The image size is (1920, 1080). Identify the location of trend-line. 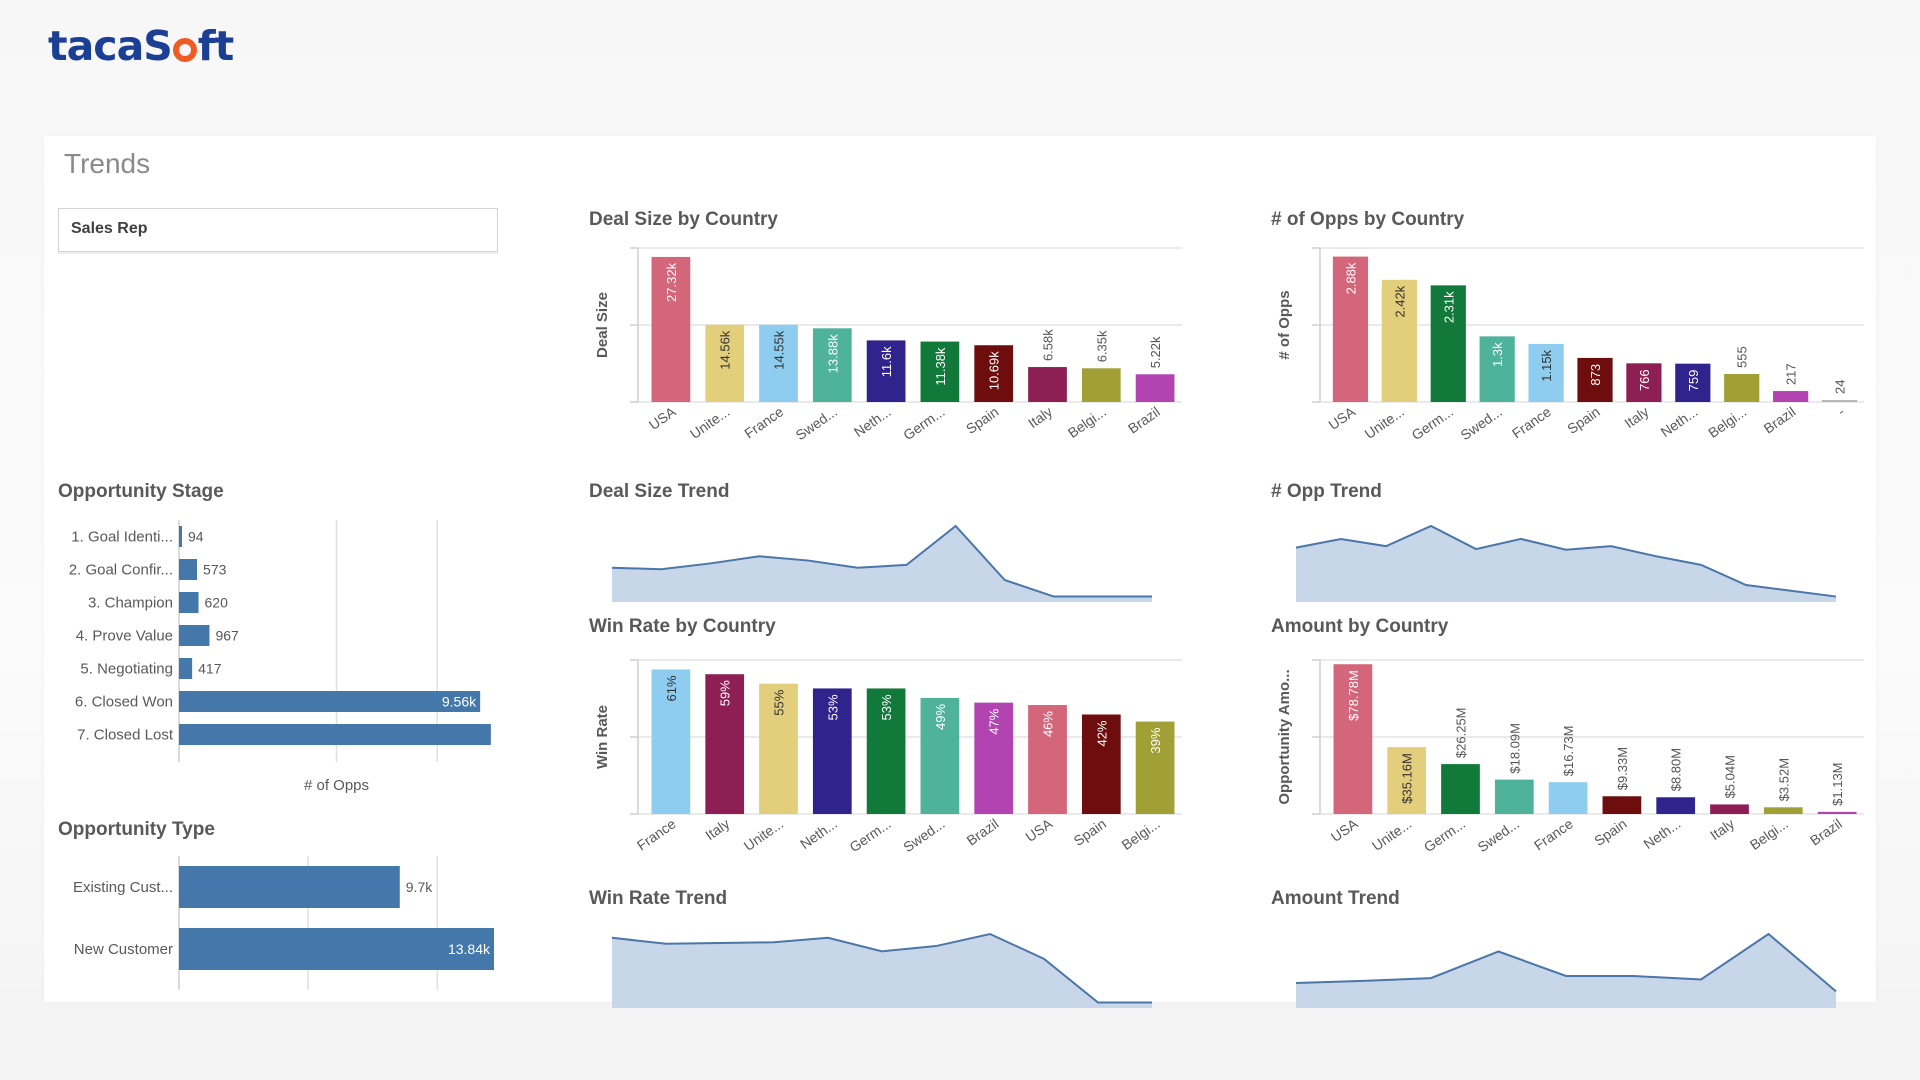
(1566, 561).